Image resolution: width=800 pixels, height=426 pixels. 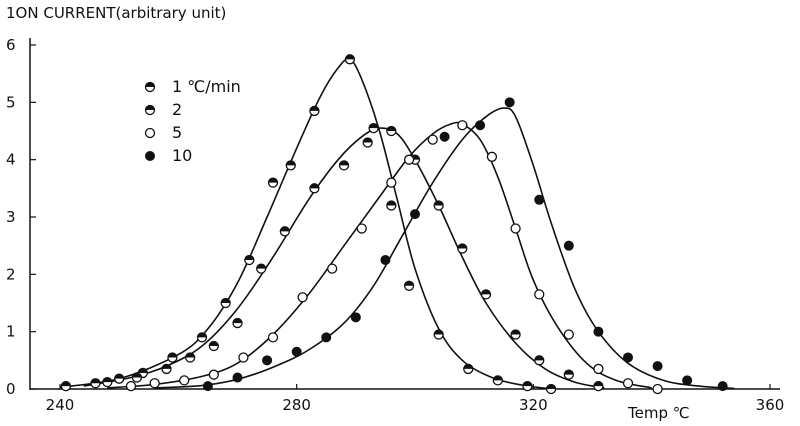 What do you see at coordinates (60, 405) in the screenshot?
I see `x-tick-label: 240` at bounding box center [60, 405].